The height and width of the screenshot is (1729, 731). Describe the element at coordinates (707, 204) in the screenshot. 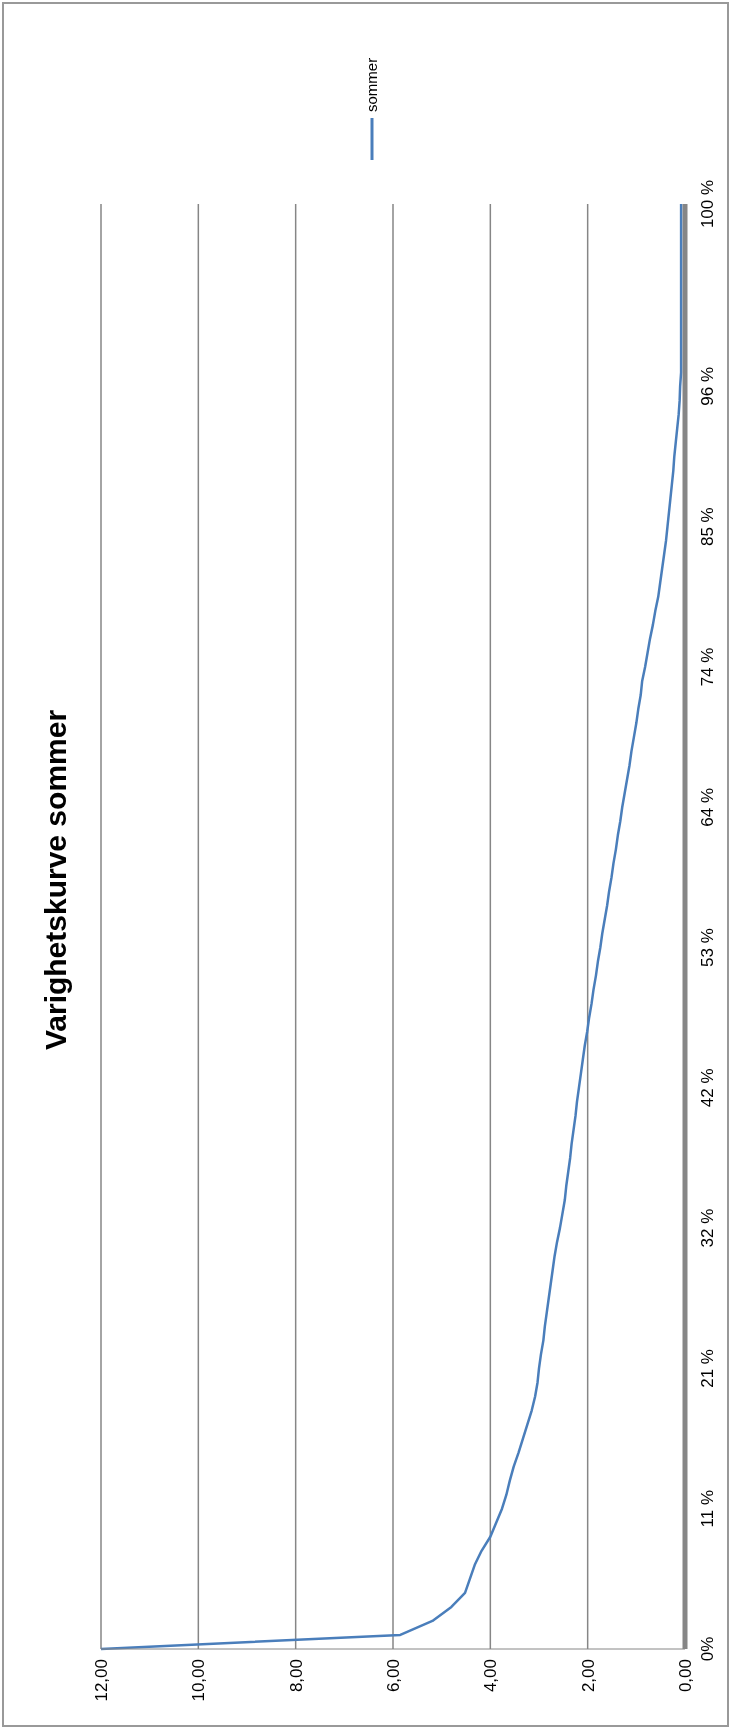

I see `y-tick-label: 100 %` at that location.